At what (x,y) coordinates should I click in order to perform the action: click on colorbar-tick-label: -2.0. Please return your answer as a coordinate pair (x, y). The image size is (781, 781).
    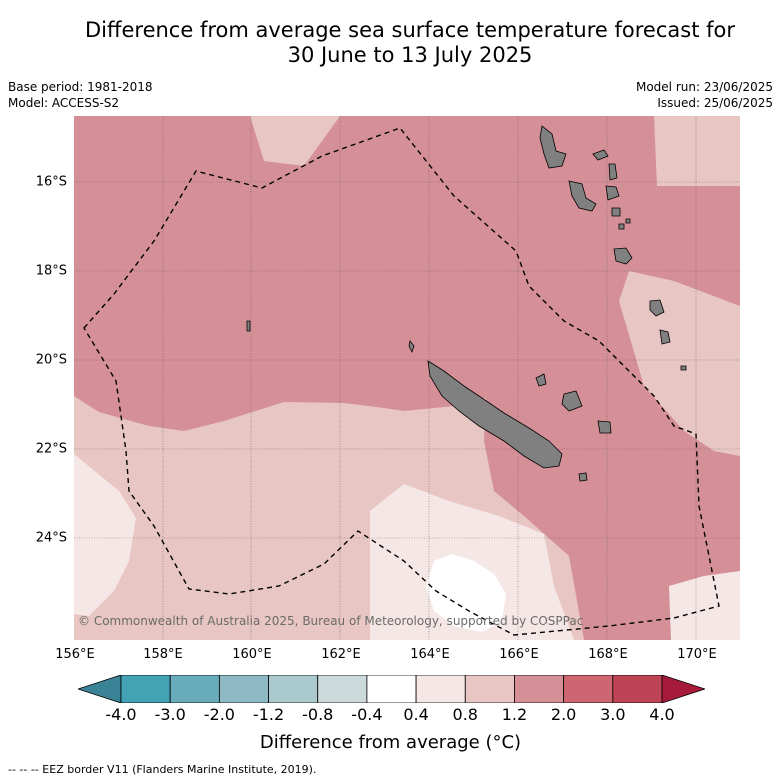
    Looking at the image, I should click on (219, 714).